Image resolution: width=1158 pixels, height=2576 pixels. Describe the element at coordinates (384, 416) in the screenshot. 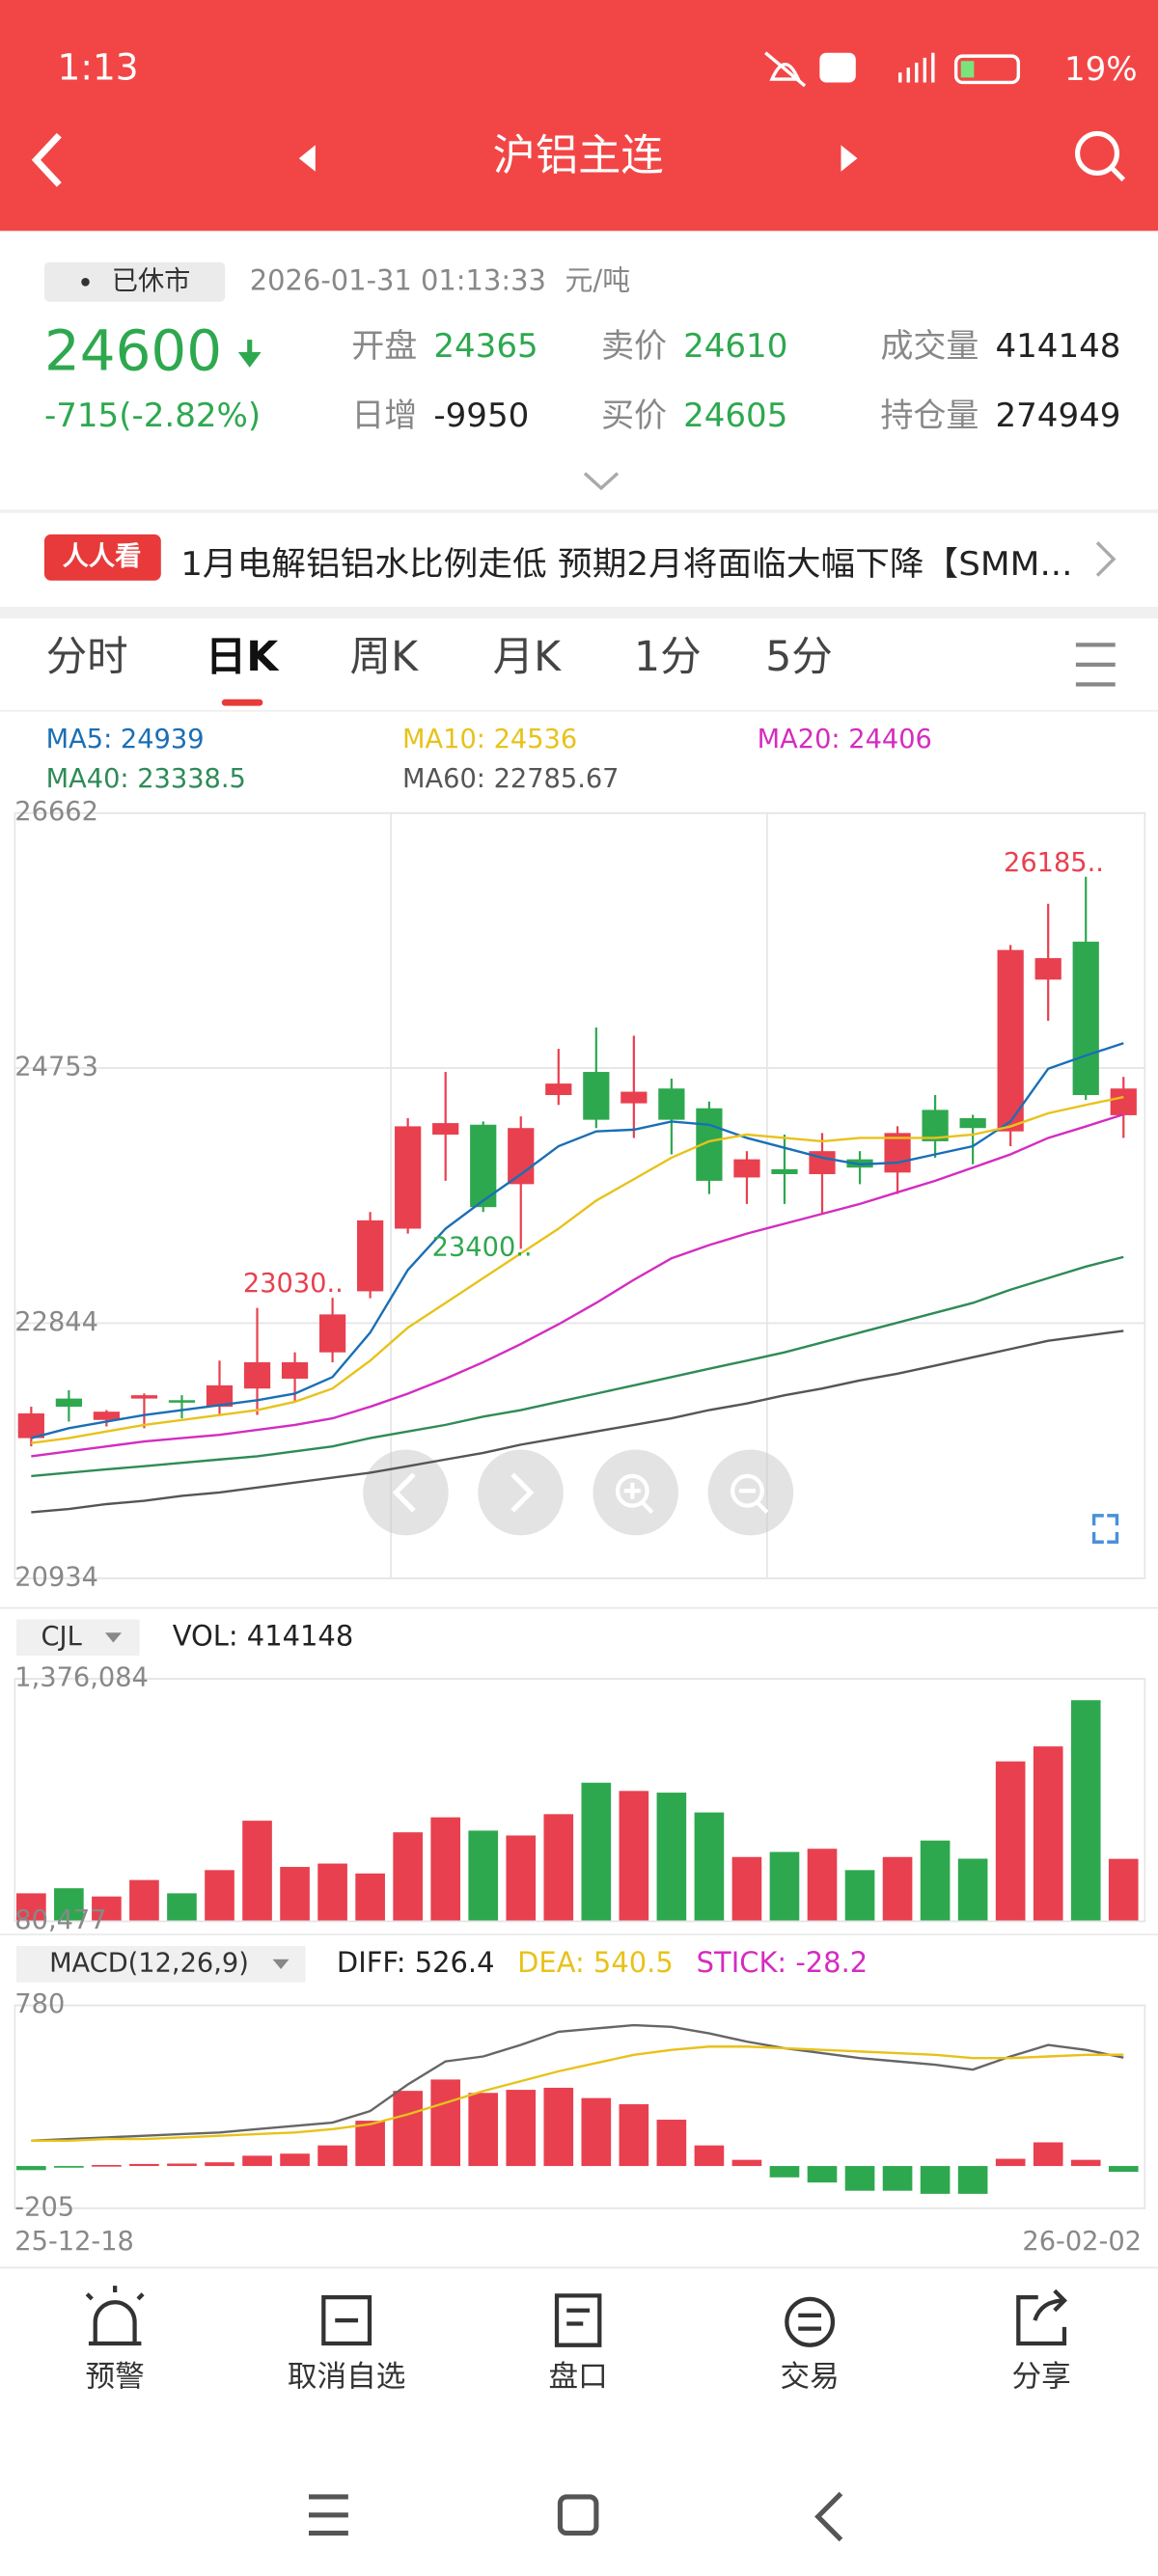

I see `field-label: 日增` at that location.